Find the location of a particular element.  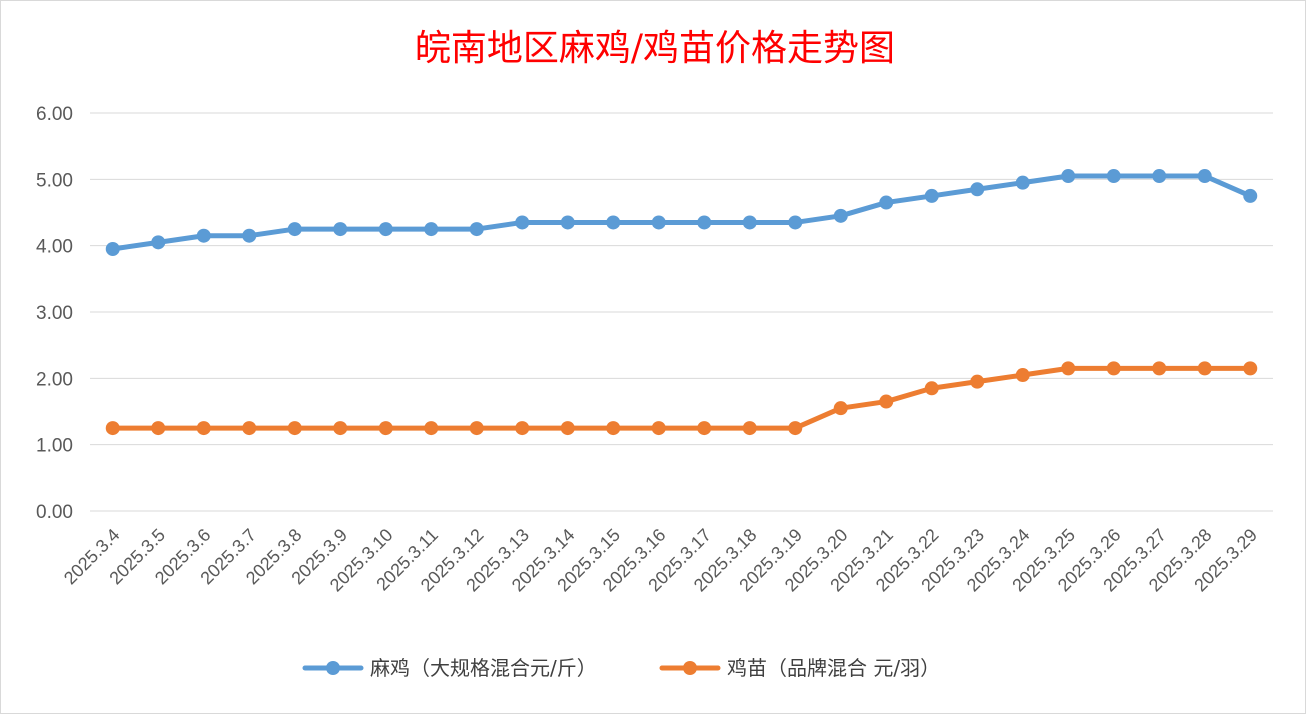

legend-label: 鸡苗（品牌混合 元/羽） is located at coordinates (833, 668).